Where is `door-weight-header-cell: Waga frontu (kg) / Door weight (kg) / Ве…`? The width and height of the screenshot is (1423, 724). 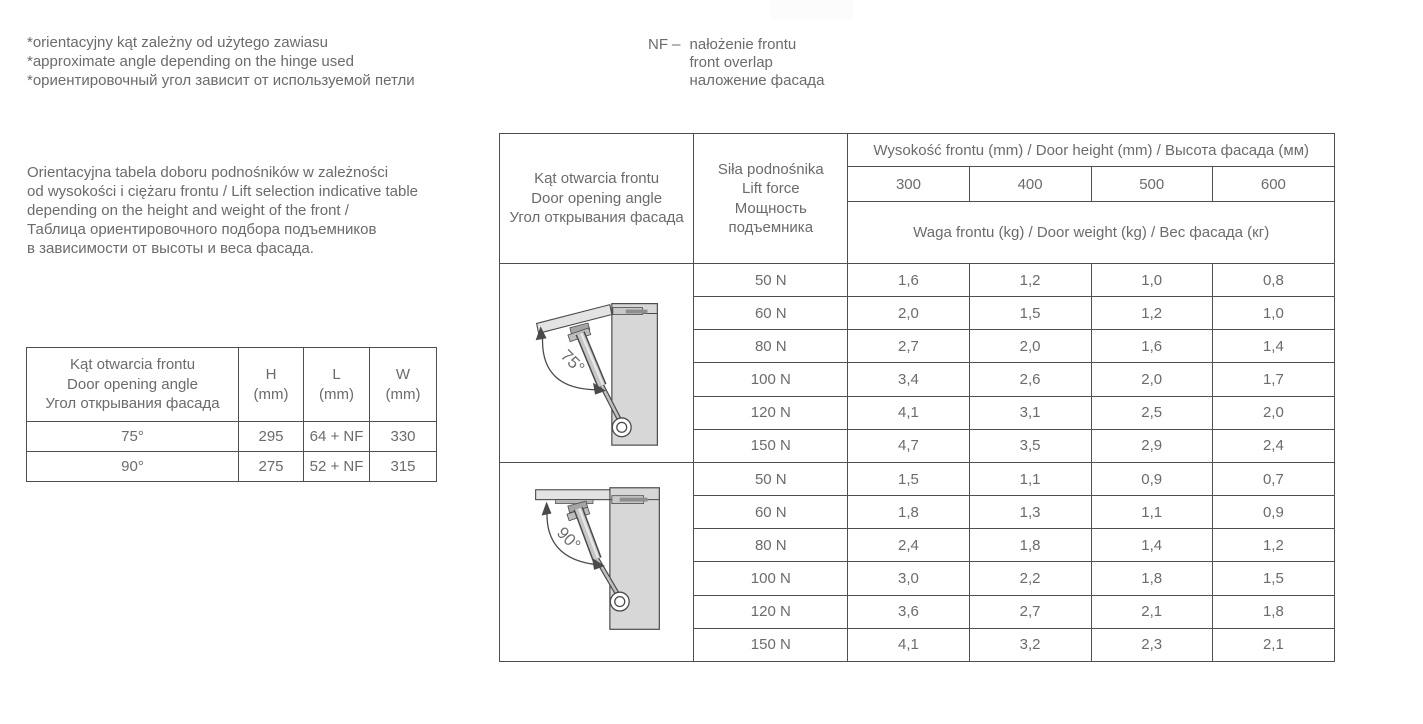
door-weight-header-cell: Waga frontu (kg) / Door weight (kg) / Ве… is located at coordinates (1091, 232).